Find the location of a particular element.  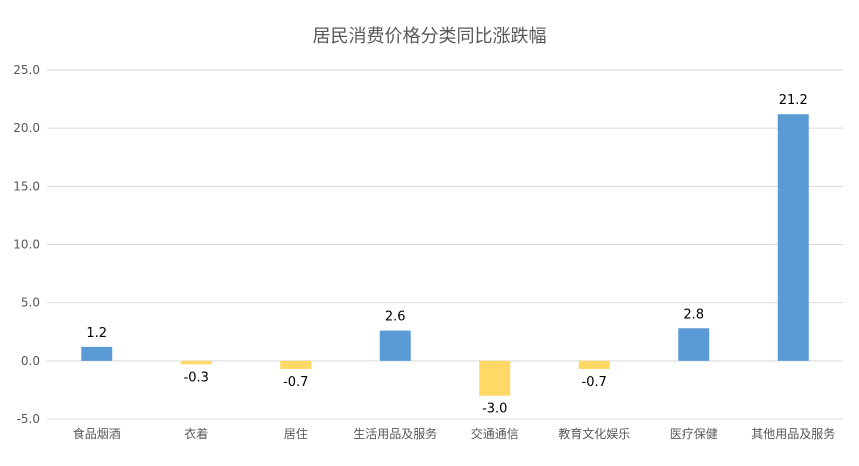

y-tick-label: 0.0 is located at coordinates (30, 361).